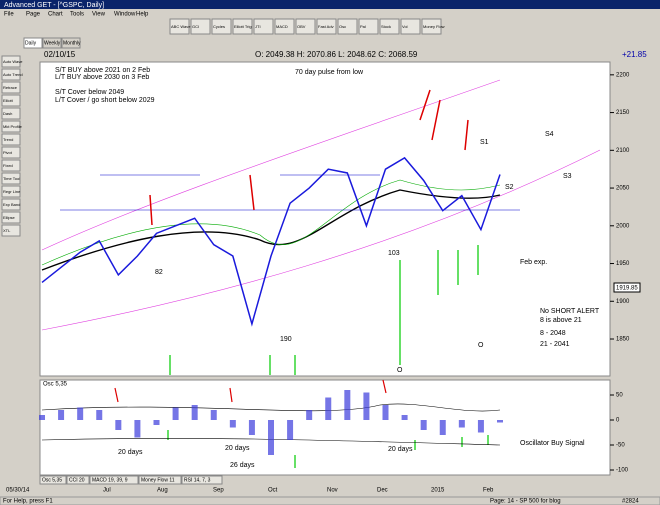  I want to click on left-tool-label: Exp Band, so click(11, 204).